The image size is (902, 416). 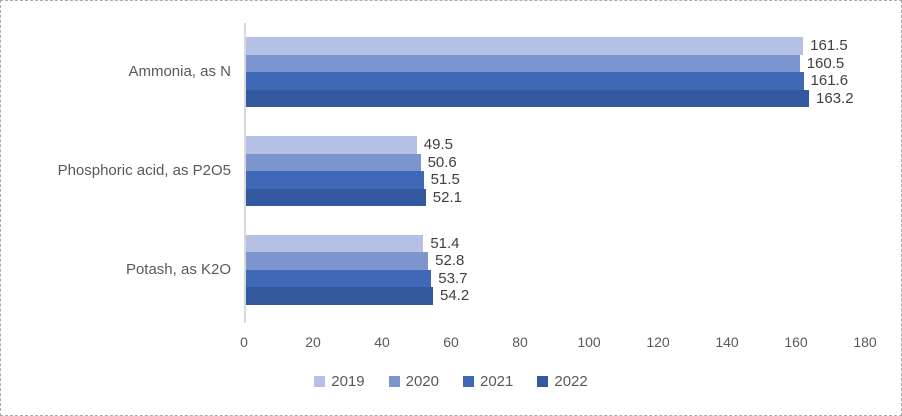 I want to click on bar-2021-cat0, so click(x=525, y=81).